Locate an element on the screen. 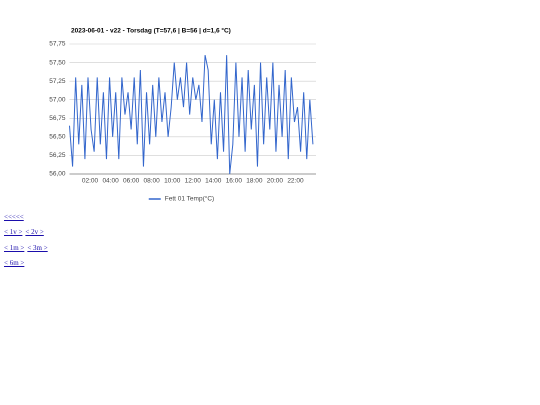 This screenshot has height=405, width=540. x-tick-label: 10:00 is located at coordinates (172, 181).